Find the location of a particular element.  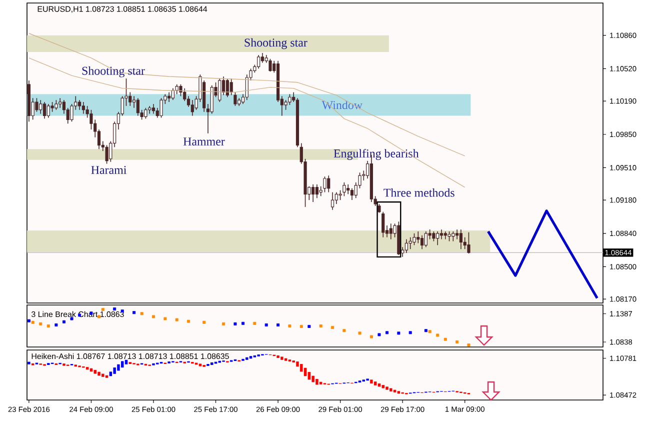

band-label: Engulfing bearish is located at coordinates (376, 154).